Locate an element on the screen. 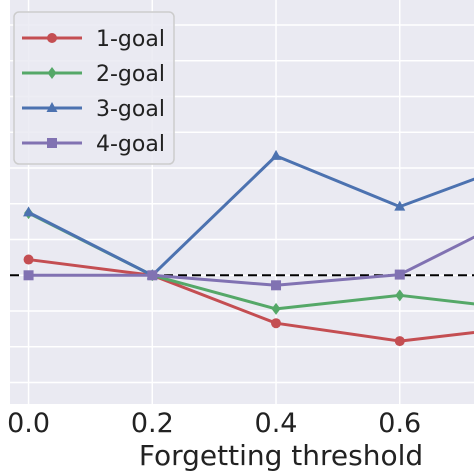 The height and width of the screenshot is (474, 474). legend-label: 2-goal is located at coordinates (130, 74).